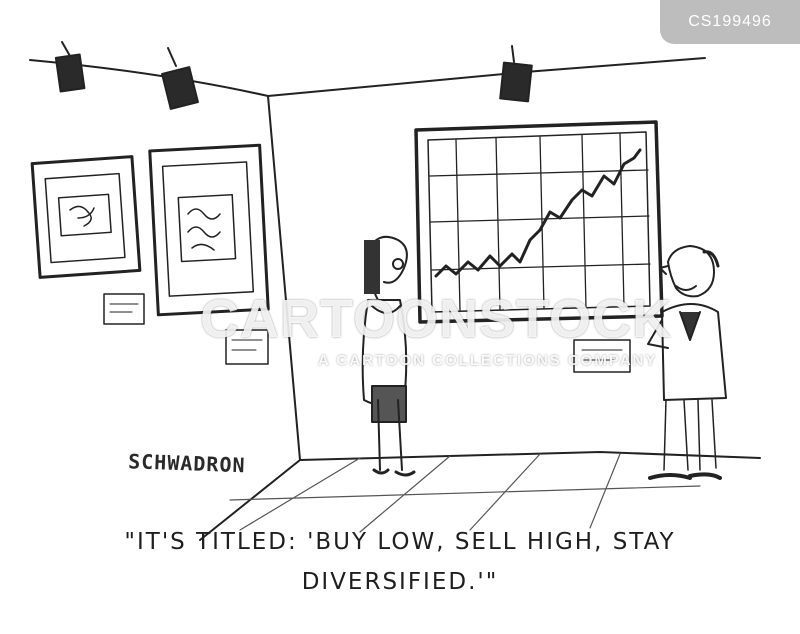 The width and height of the screenshot is (800, 634). I want to click on ceiling-line, so click(367, 77).